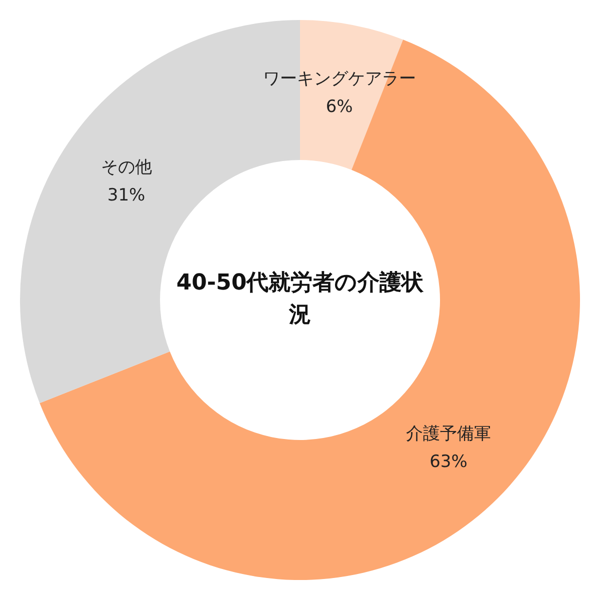  Describe the element at coordinates (448, 434) in the screenshot. I see `slice-label: 介護予備軍` at that location.